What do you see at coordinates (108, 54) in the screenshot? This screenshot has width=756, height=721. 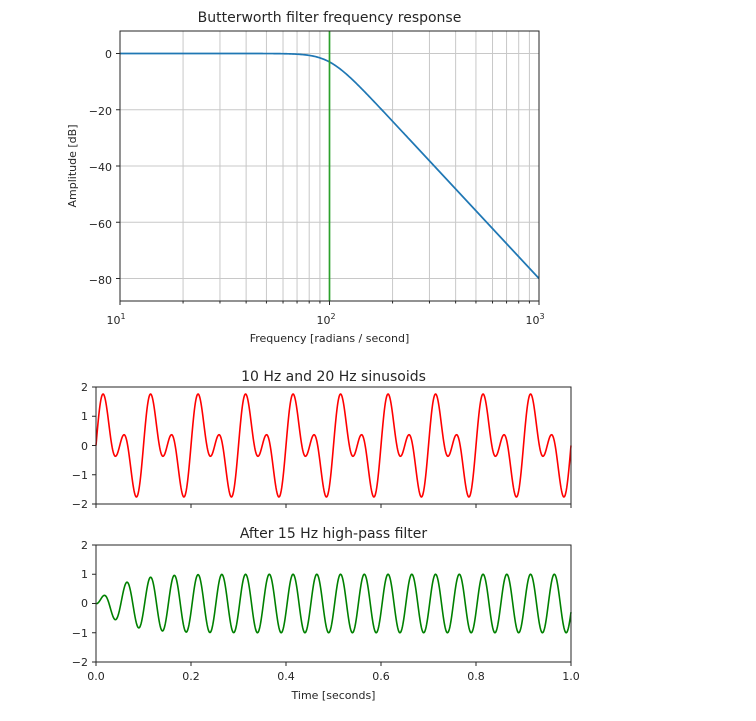 I see `bode-ytick-label: 0` at bounding box center [108, 54].